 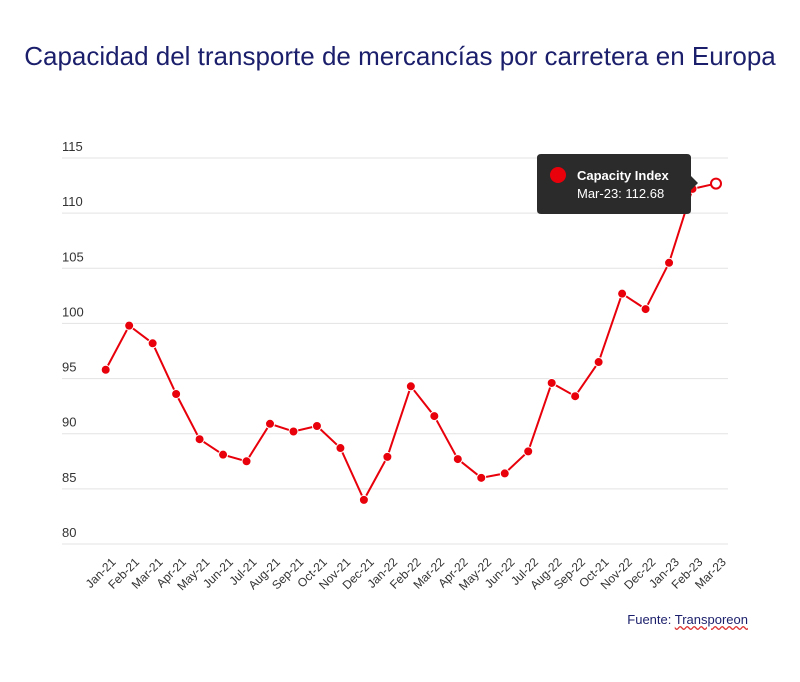 What do you see at coordinates (623, 175) in the screenshot?
I see `tooltip-series: Capacity Index` at bounding box center [623, 175].